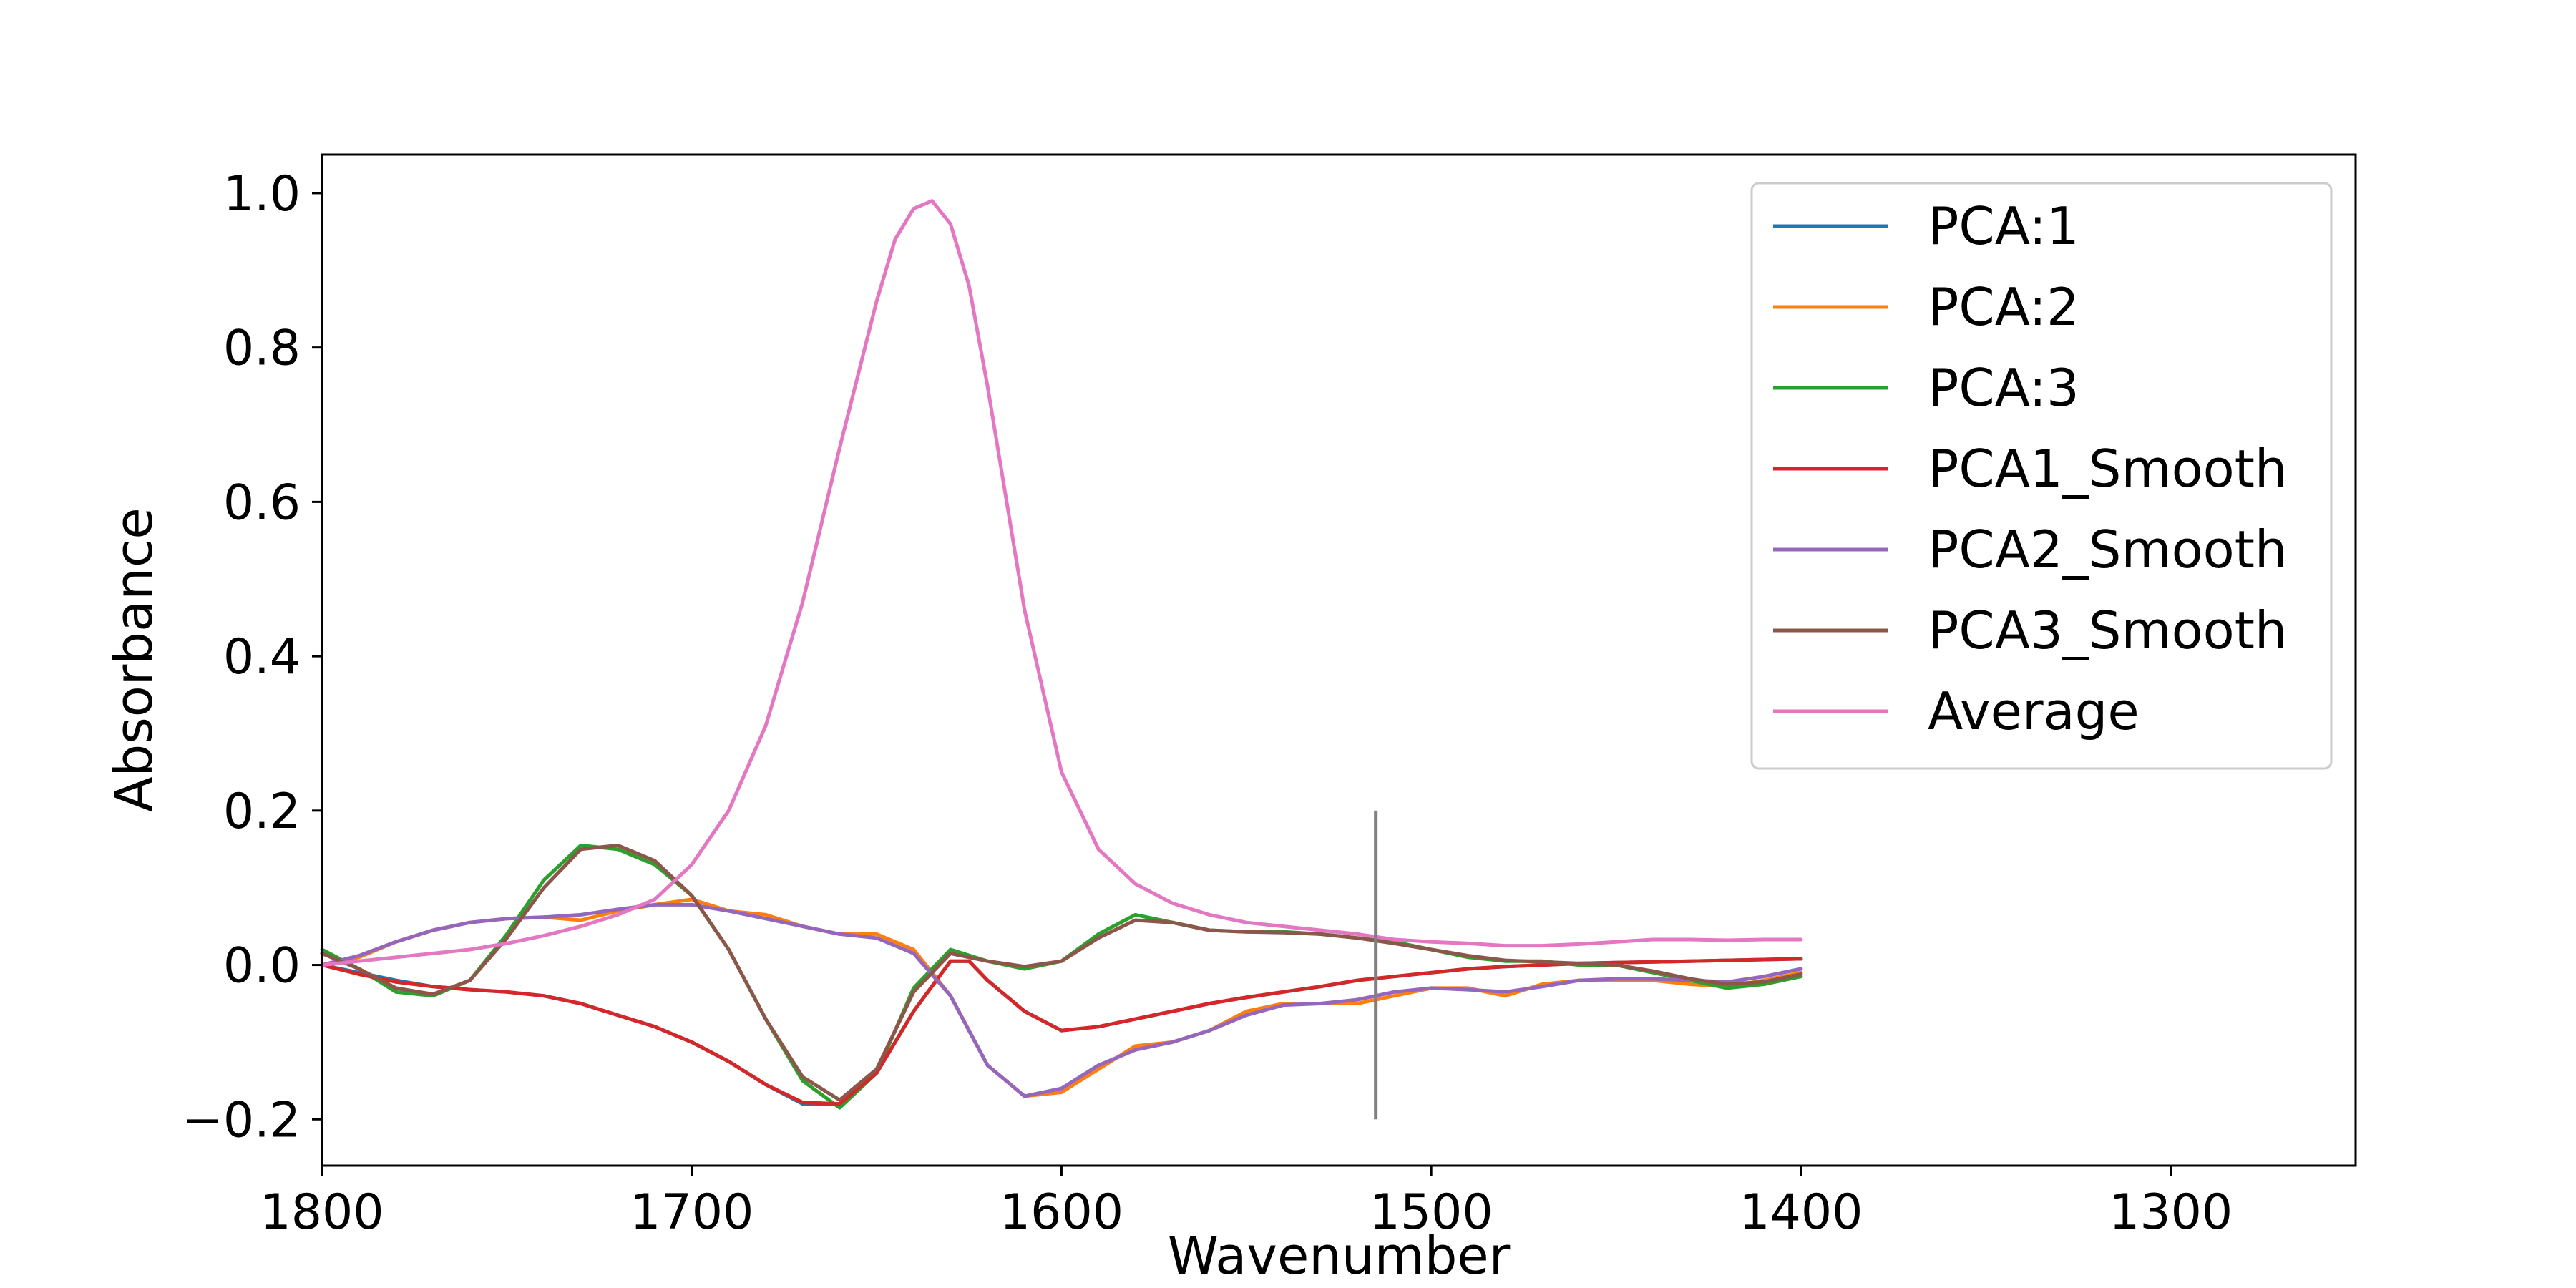 This screenshot has height=1288, width=2576. I want to click on y-tick-label: 0.4, so click(262, 657).